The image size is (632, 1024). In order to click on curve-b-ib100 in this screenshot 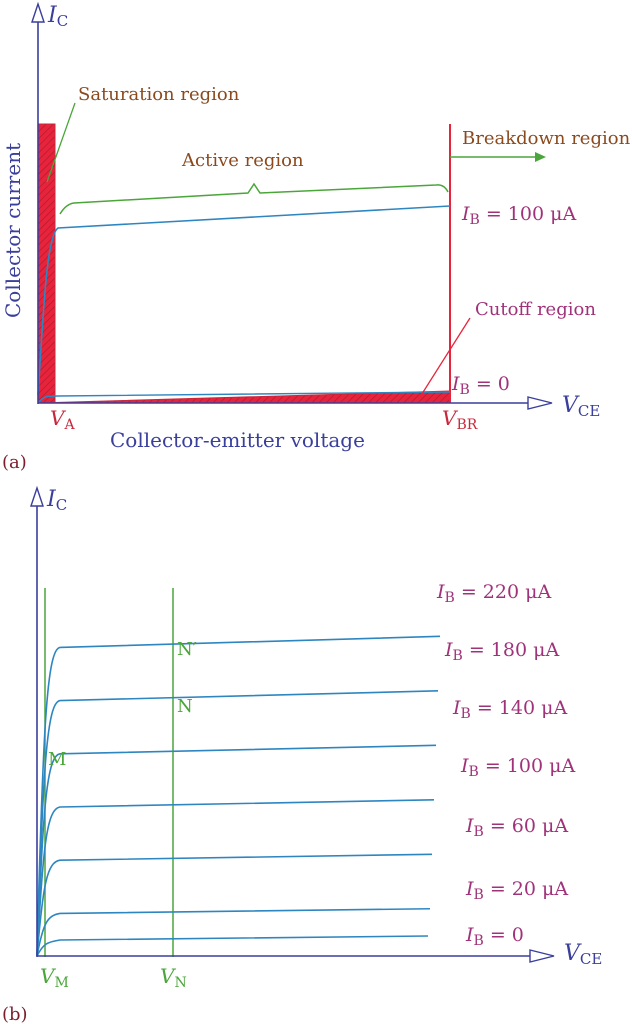, I will do `click(235, 878)`.